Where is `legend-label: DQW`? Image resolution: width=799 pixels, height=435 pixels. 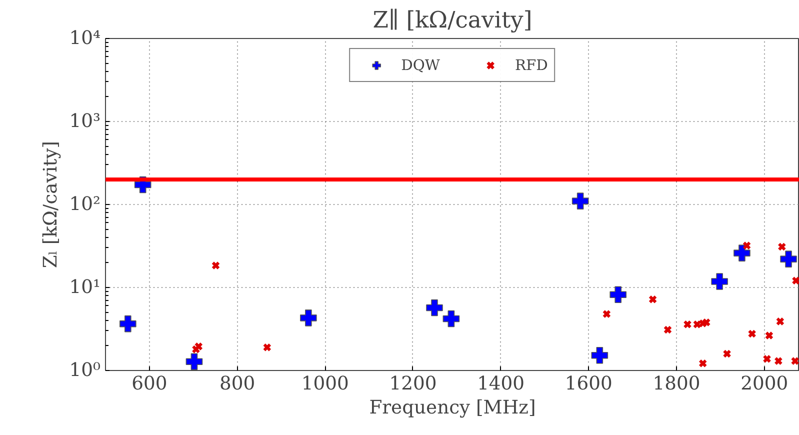 legend-label: DQW is located at coordinates (420, 65).